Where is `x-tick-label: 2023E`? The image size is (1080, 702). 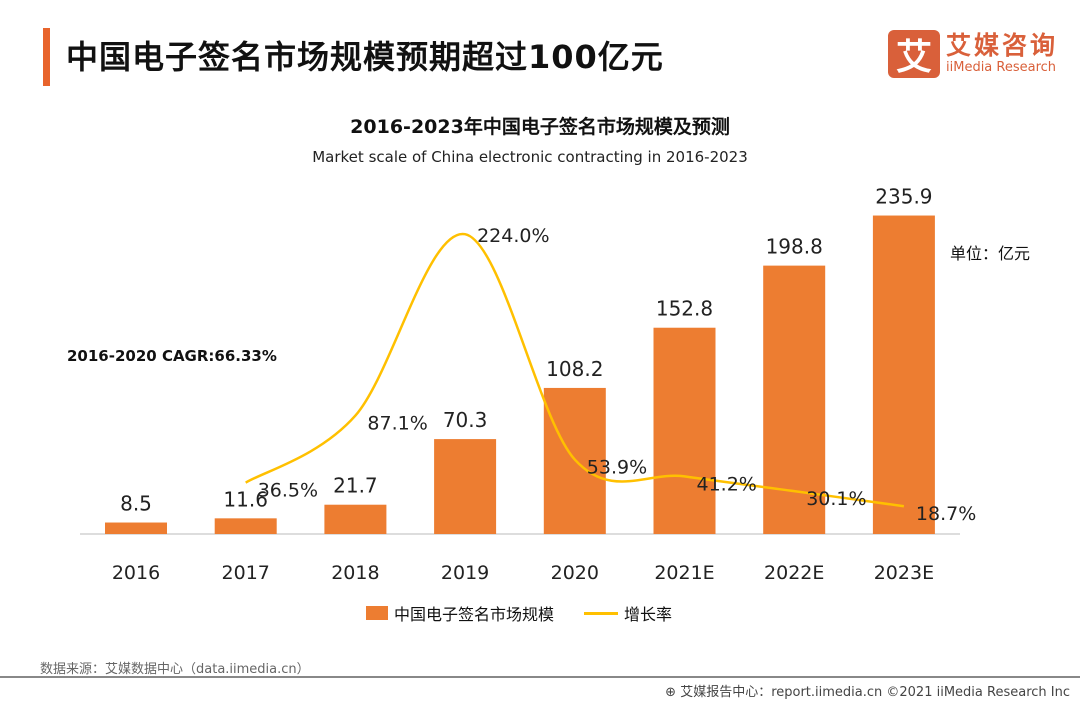
x-tick-label: 2023E is located at coordinates (904, 573).